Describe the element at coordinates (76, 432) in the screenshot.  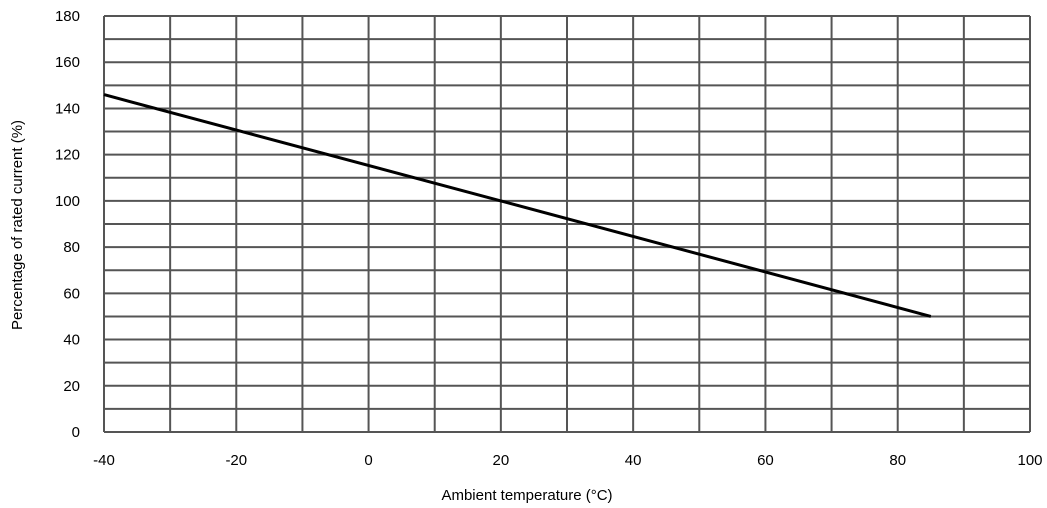
I see `y-tick-label: 0` at that location.